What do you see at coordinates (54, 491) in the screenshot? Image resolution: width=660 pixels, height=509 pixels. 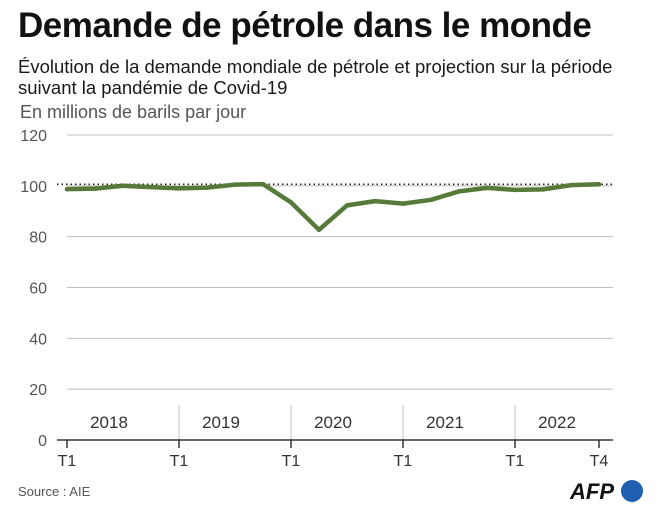 I see `source-note: Source : AIE` at bounding box center [54, 491].